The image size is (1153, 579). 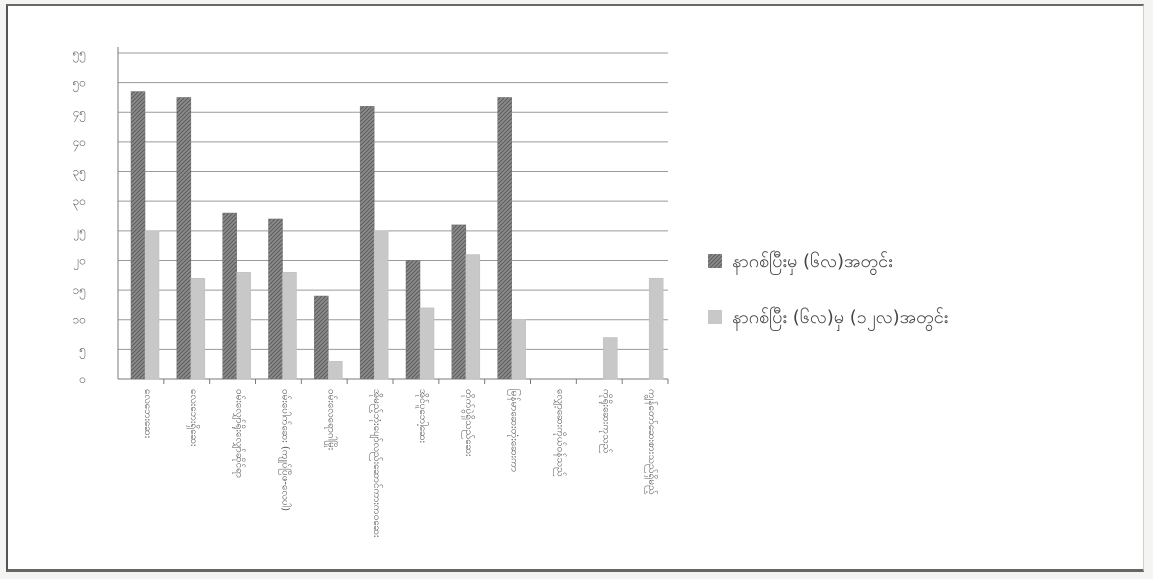 What do you see at coordinates (147, 414) in the screenshot?
I see `x-category-label: လေဘေးဆေး` at bounding box center [147, 414].